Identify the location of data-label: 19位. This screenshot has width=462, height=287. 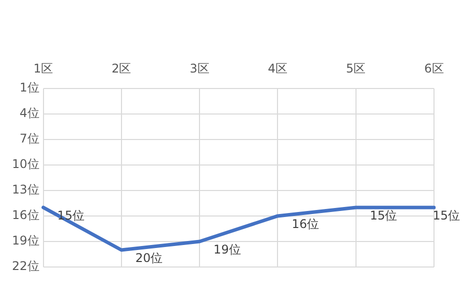
(227, 249).